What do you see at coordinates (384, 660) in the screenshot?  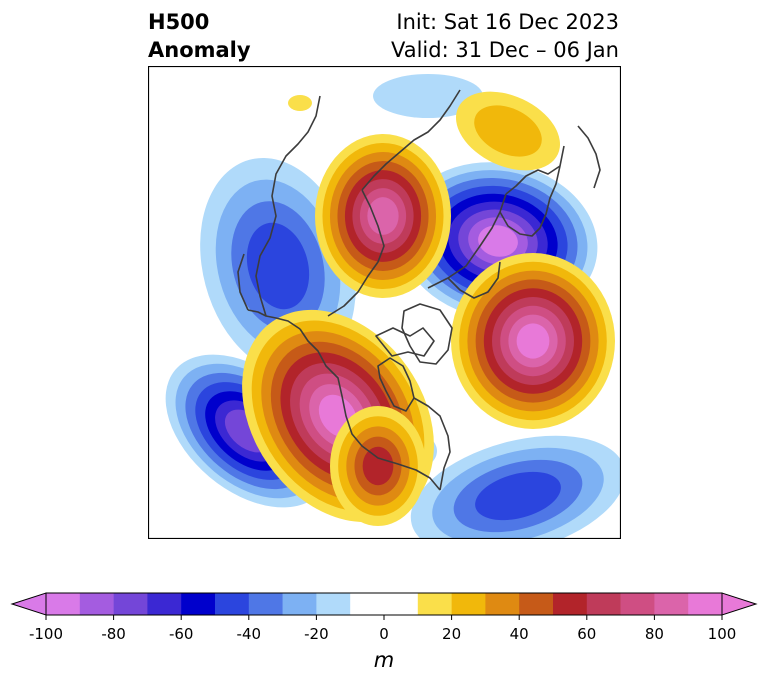 I see `colorbar-label: m` at bounding box center [384, 660].